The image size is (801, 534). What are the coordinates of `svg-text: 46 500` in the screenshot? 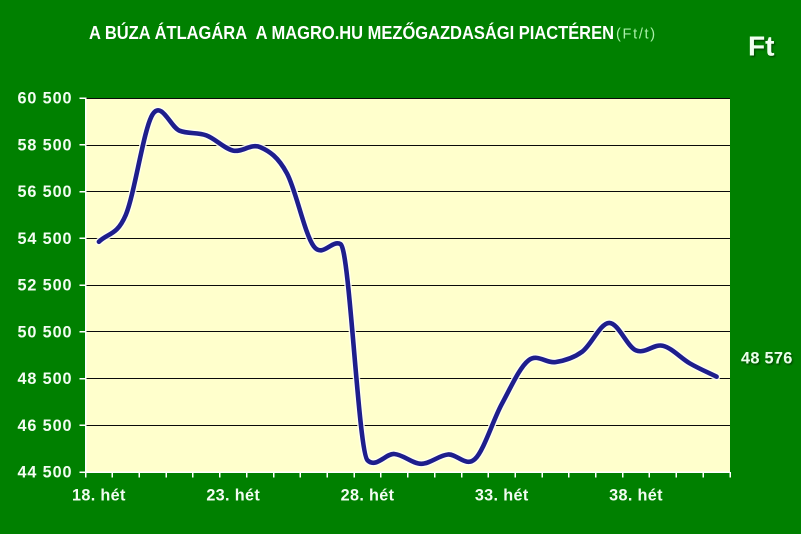 It's located at (44, 426).